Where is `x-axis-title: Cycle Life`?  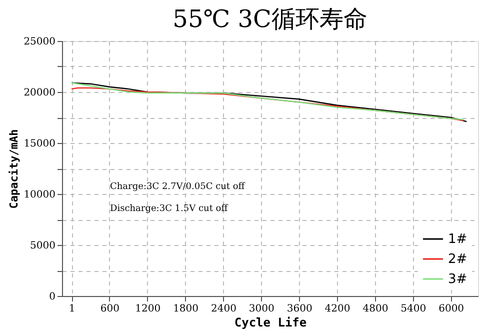 x-axis-title: Cycle Life is located at coordinates (270, 323).